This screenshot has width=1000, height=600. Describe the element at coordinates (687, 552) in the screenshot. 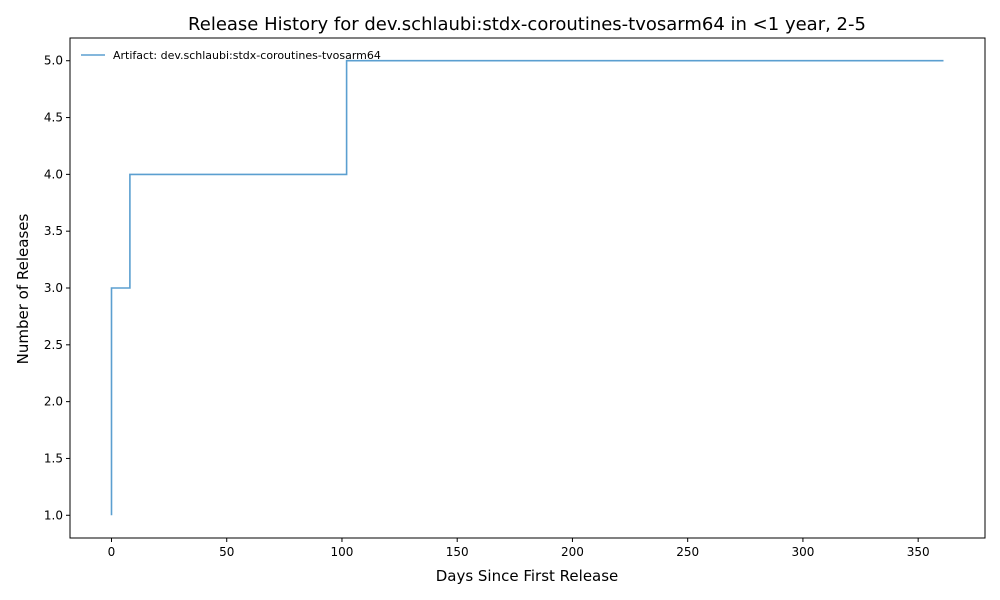

I see `x-tick-label: 250` at that location.